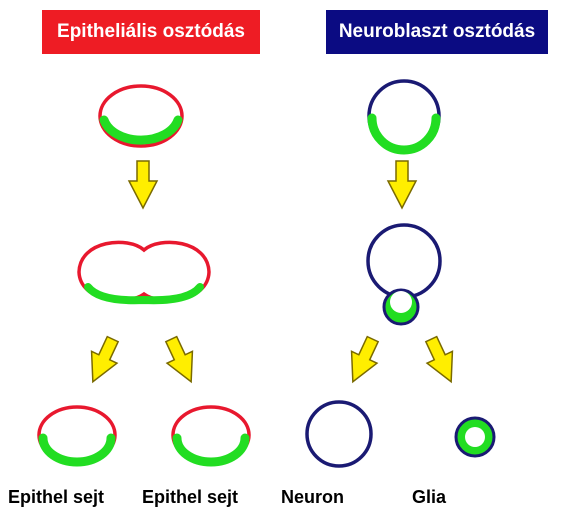 This screenshot has height=518, width=564. I want to click on neuroblast-budding-cell, so click(404, 274).